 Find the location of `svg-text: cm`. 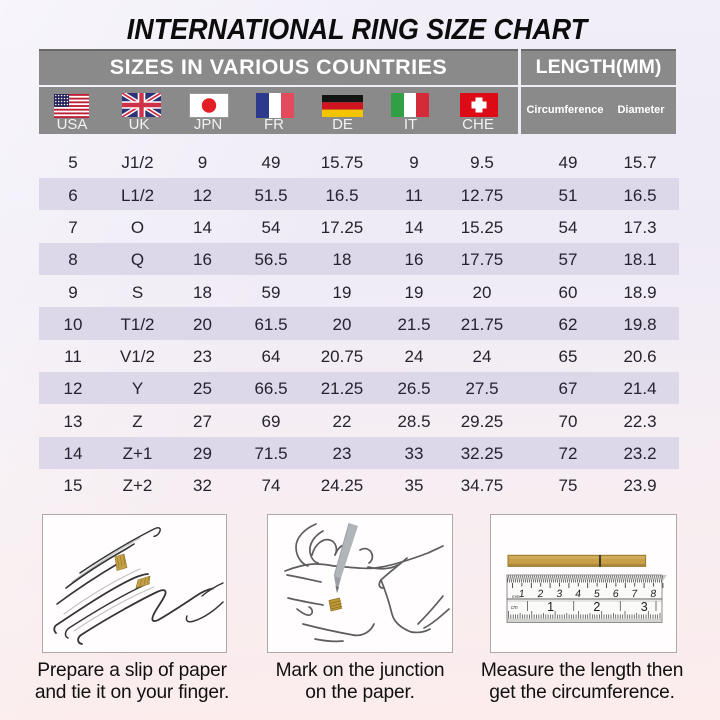

svg-text: cm is located at coordinates (514, 608).